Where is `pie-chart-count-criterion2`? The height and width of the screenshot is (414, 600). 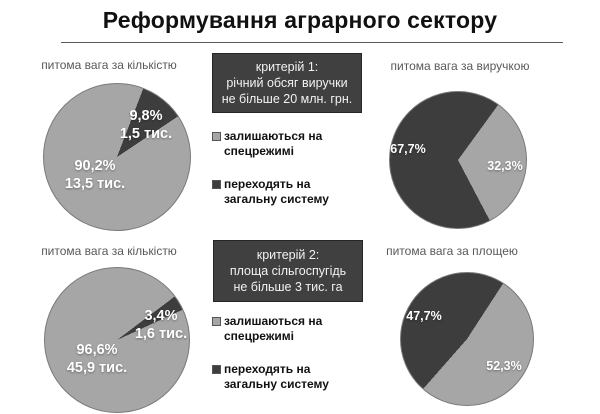
pie-chart-count-criterion2 is located at coordinates (117, 340).